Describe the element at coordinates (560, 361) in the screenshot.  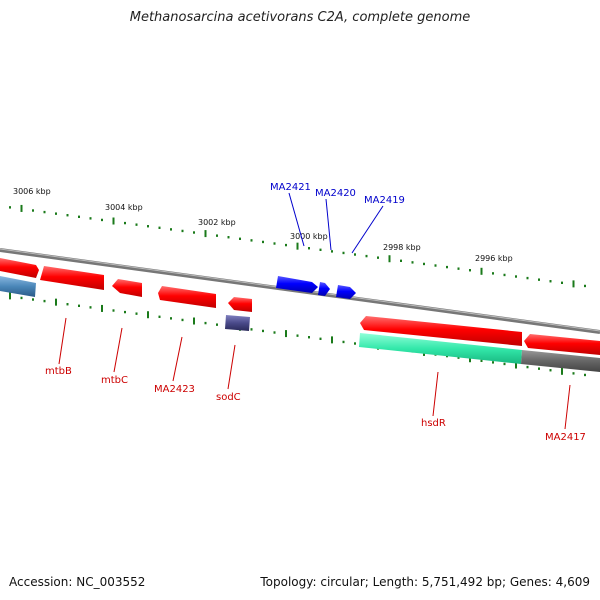
I see `gene-block-gray` at that location.